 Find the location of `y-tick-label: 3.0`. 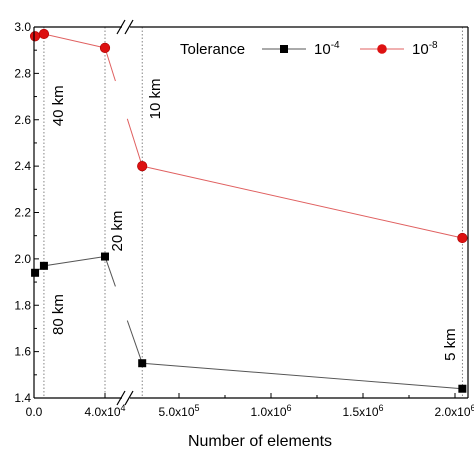

y-tick-label: 3.0 is located at coordinates (22, 27).